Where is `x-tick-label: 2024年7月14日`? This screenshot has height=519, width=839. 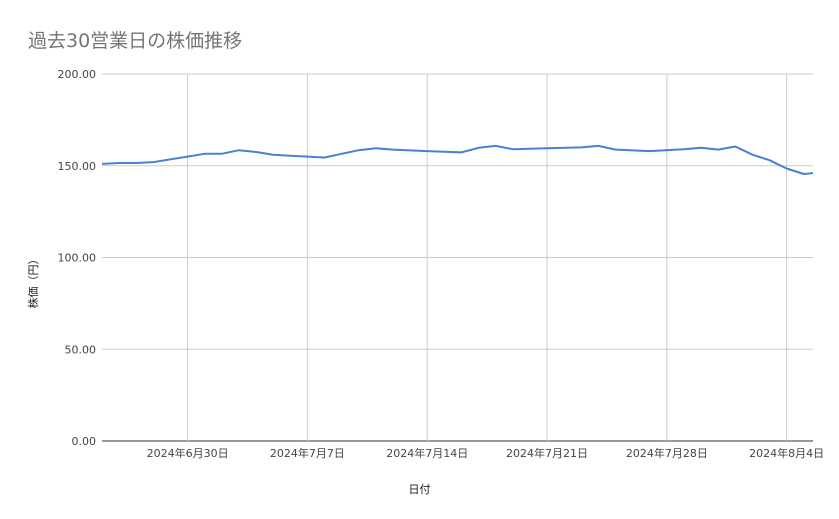
x-tick-label: 2024年7月14日 is located at coordinates (427, 453).